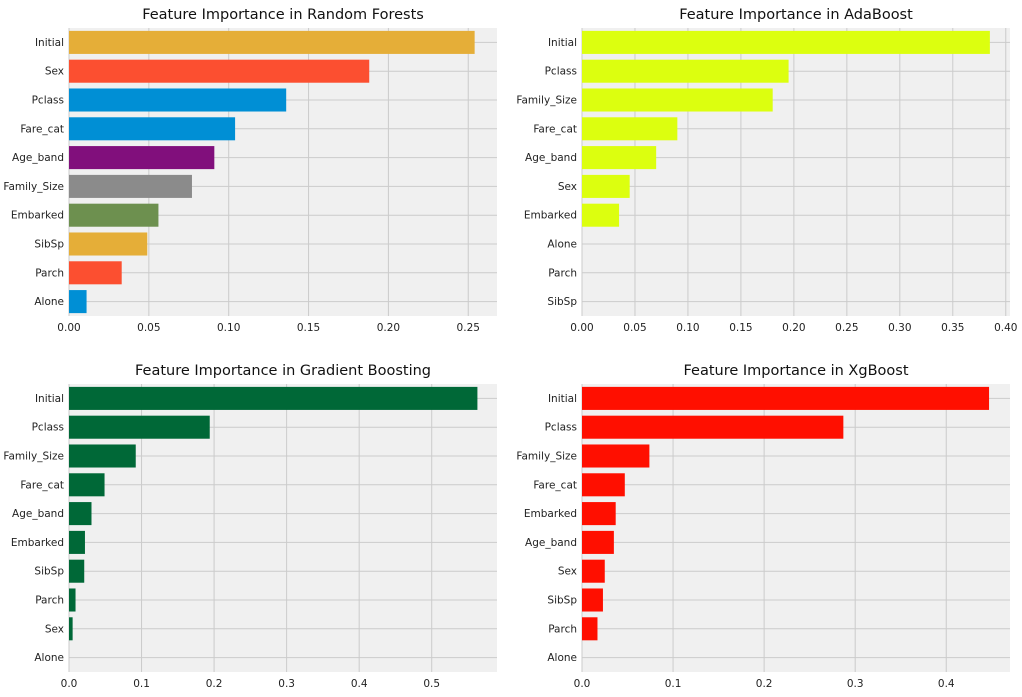 The width and height of the screenshot is (1022, 697). I want to click on x-tick-label: 0.5, so click(431, 684).